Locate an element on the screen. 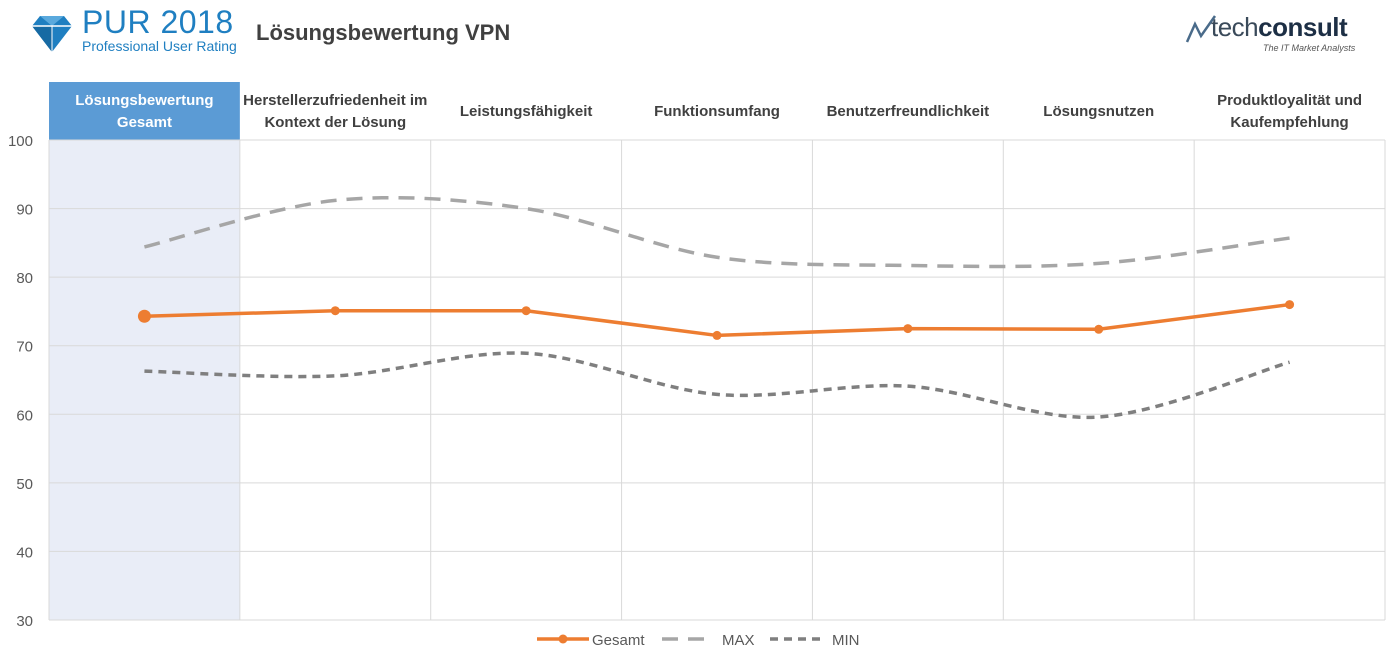  category-label: Leistungsfähigkeit is located at coordinates (526, 111).